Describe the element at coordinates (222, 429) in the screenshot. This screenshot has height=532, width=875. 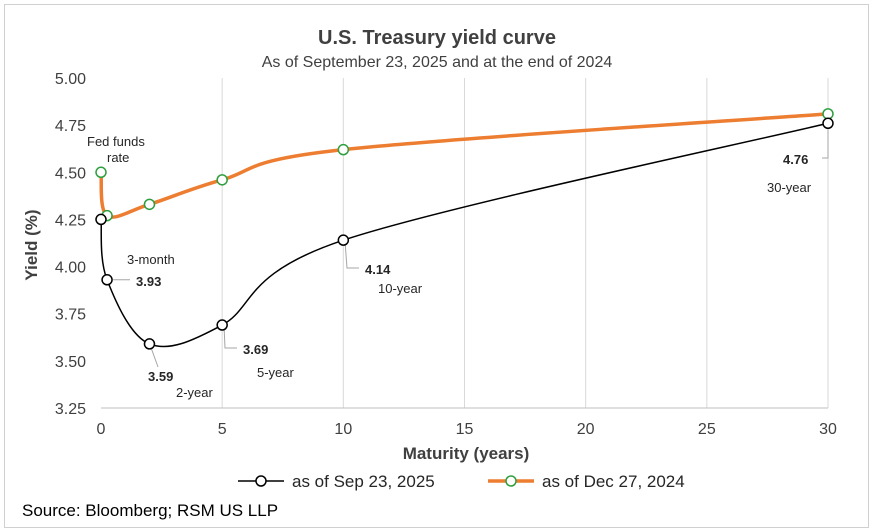
I see `x-tick-label: 5` at that location.